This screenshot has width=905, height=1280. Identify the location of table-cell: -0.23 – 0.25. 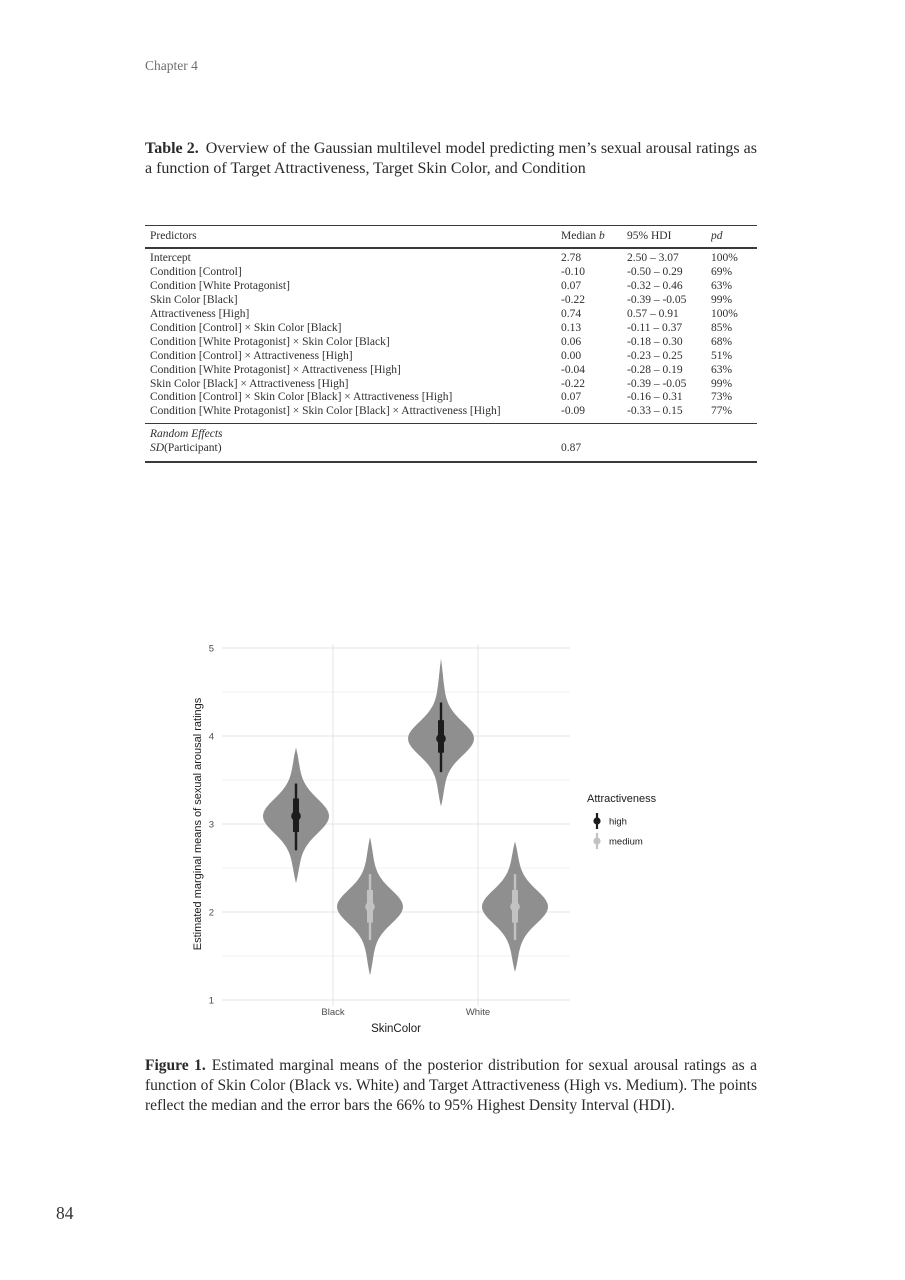
(655, 355).